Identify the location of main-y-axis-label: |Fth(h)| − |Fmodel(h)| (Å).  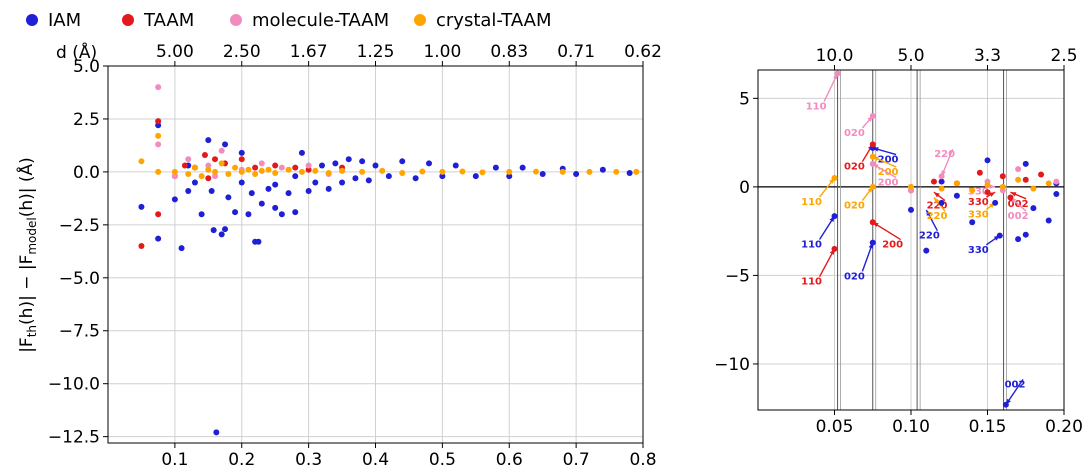
(27, 255).